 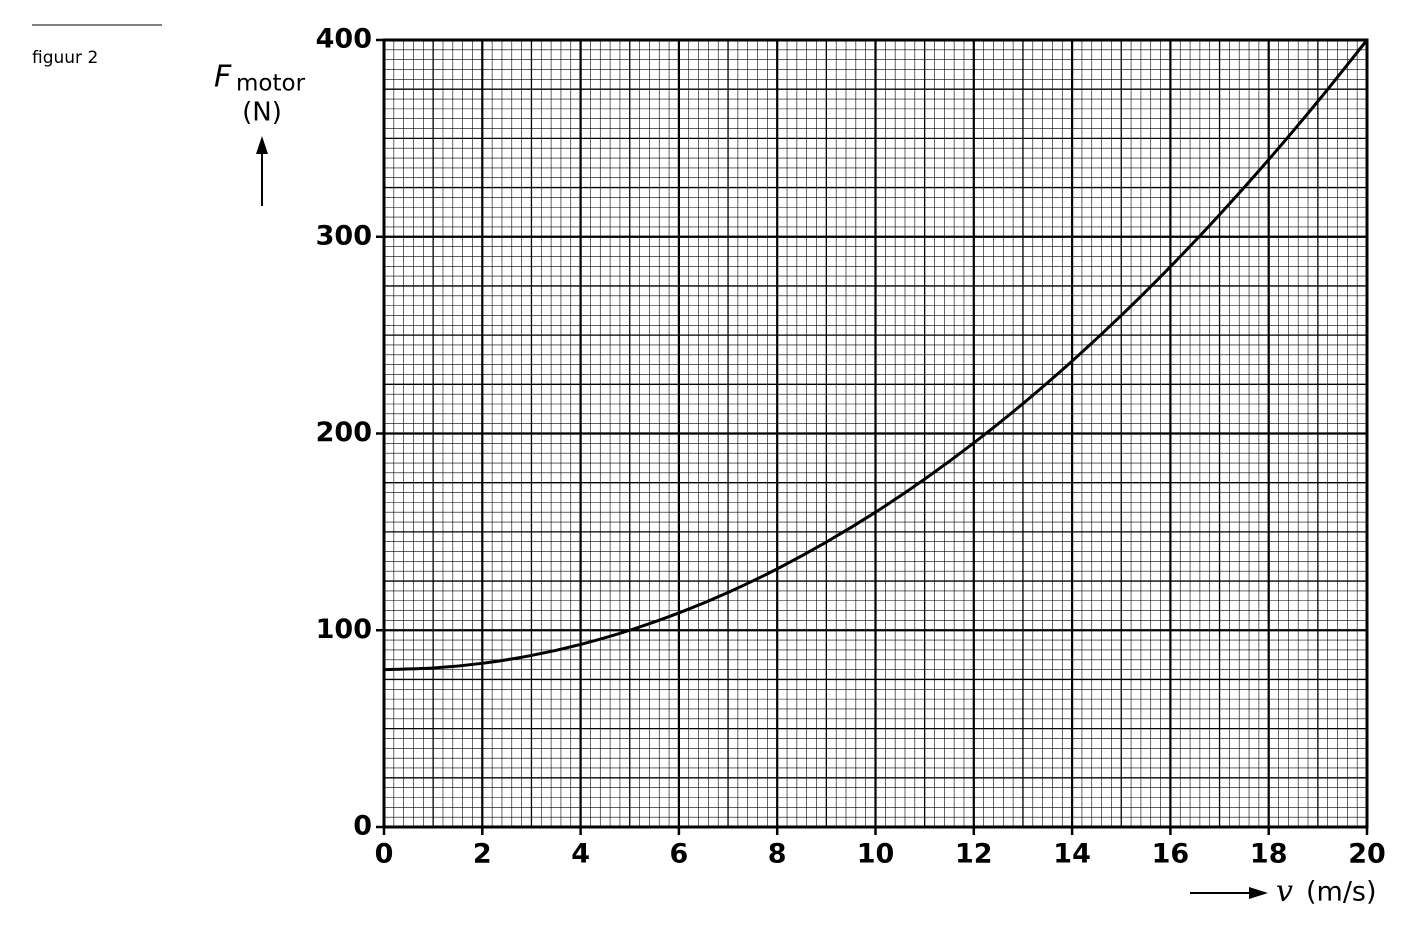 I want to click on y-arrow-head, so click(x=262, y=145).